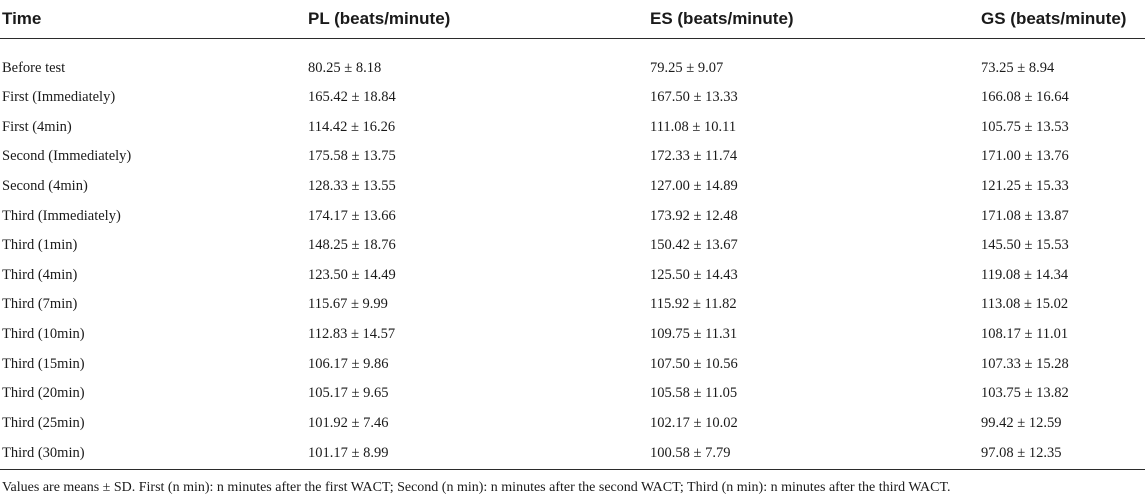 This screenshot has width=1145, height=499. Describe the element at coordinates (1025, 274) in the screenshot. I see `cell-gs: 119.08 ± 14.34` at that location.